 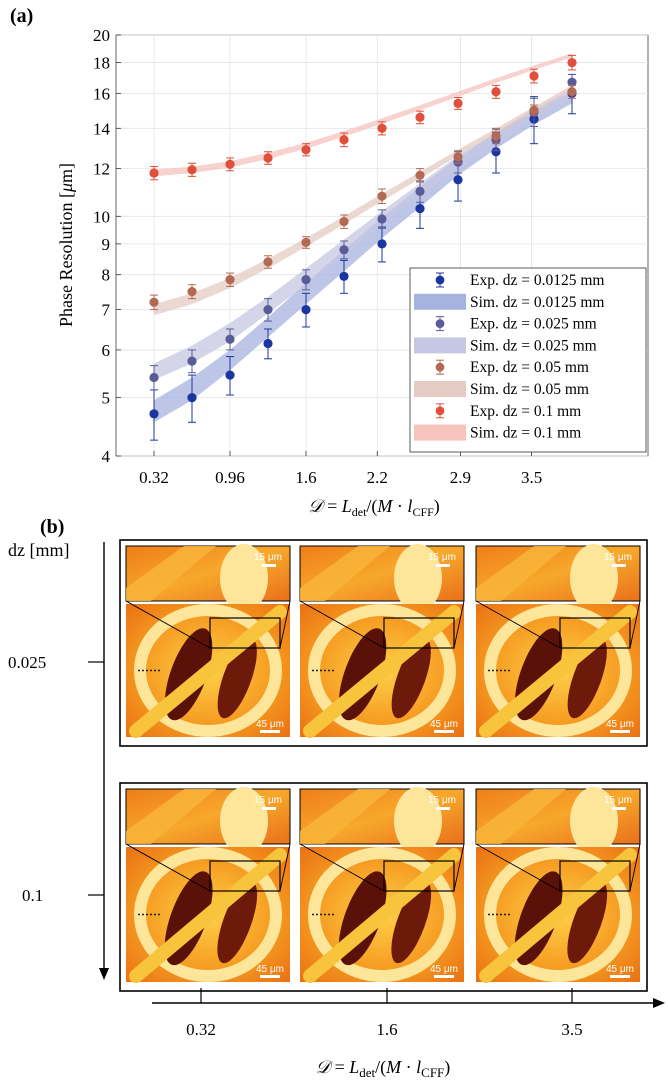 What do you see at coordinates (620, 976) in the screenshot?
I see `main-scale-bar` at bounding box center [620, 976].